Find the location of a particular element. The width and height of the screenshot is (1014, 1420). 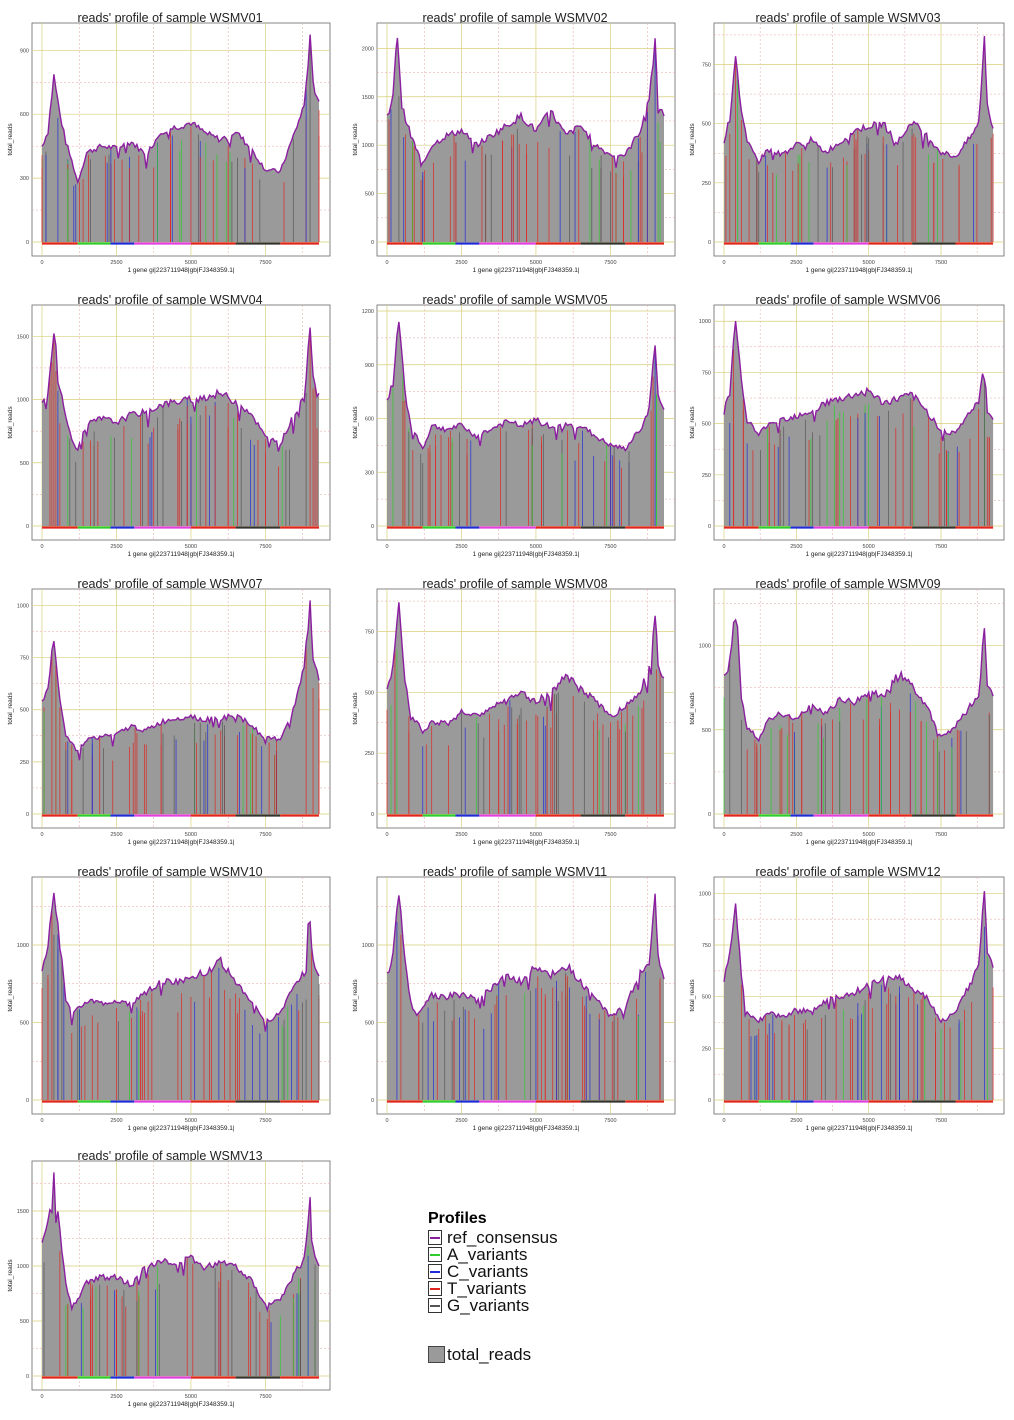

chart-title: reads' profile of sample WSMV10 is located at coordinates (169, 872).